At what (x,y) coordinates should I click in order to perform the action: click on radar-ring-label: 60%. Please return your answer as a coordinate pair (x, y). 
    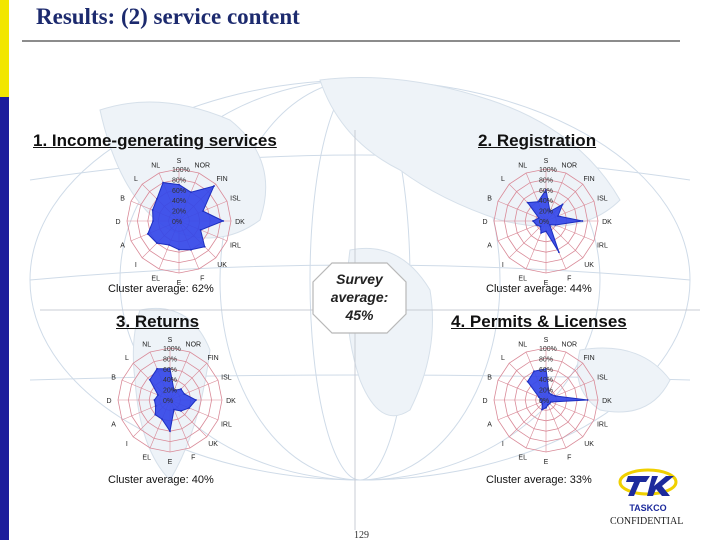
    Looking at the image, I should click on (170, 370).